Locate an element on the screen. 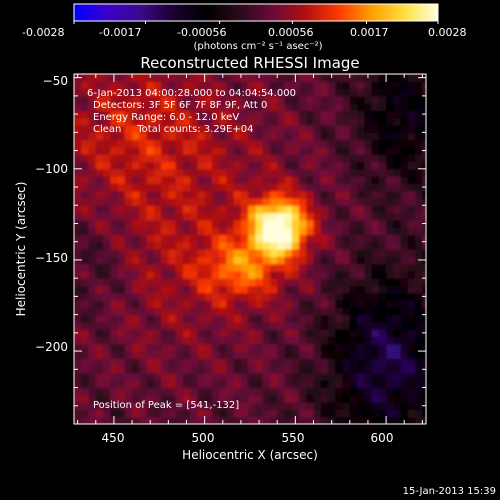  annotation-clean-counts: Clean Total counts: 3.29E+04 is located at coordinates (173, 129).